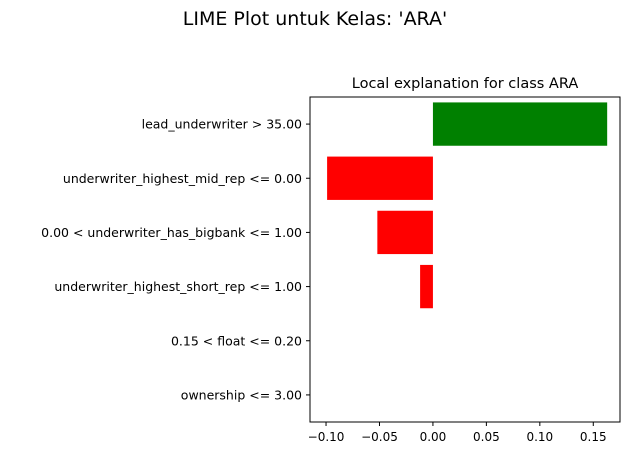  Describe the element at coordinates (539, 437) in the screenshot. I see `x-tick-label: 0.10` at that location.